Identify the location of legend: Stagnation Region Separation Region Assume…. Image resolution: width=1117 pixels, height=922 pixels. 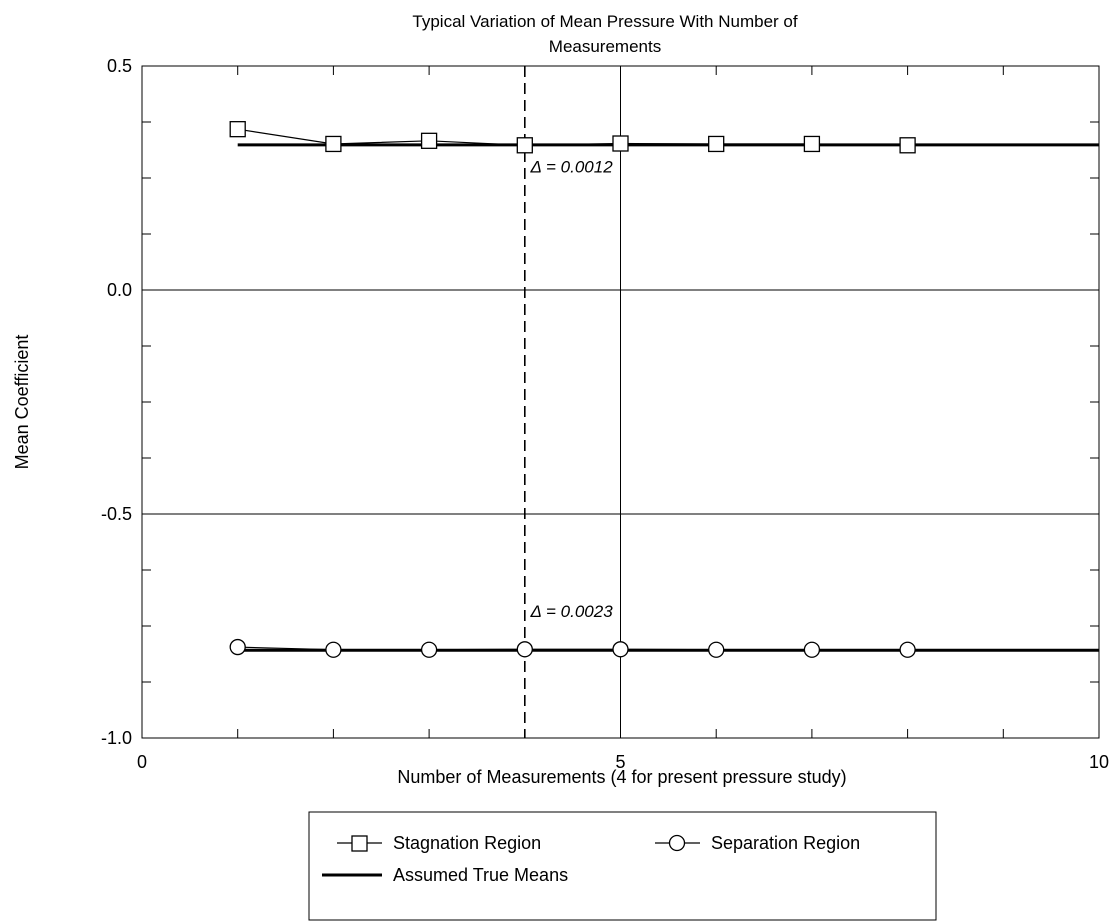
(622, 866).